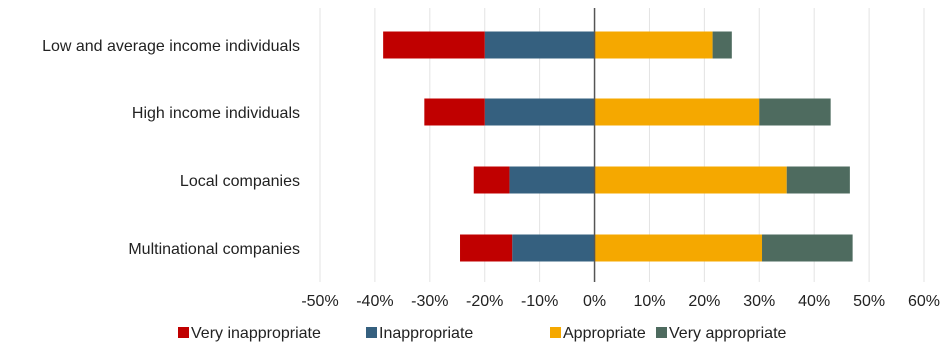 This screenshot has height=346, width=948. I want to click on bar-appropriate-local-companies, so click(690, 180).